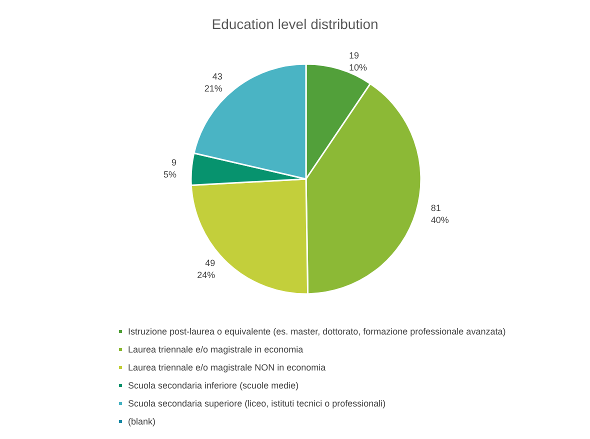 The width and height of the screenshot is (590, 439). What do you see at coordinates (295, 24) in the screenshot?
I see `chart-title: Education level distribution` at bounding box center [295, 24].